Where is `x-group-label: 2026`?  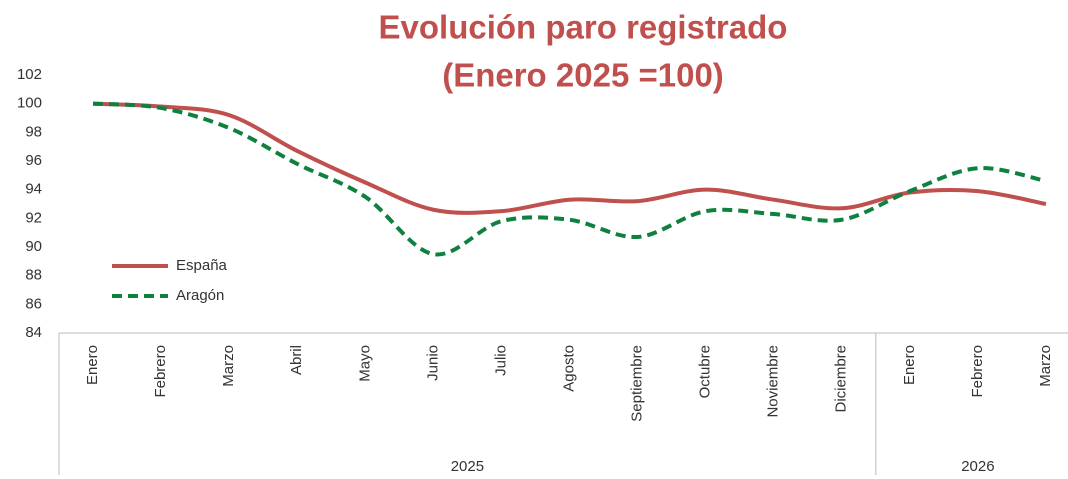 x-group-label: 2026 is located at coordinates (977, 466).